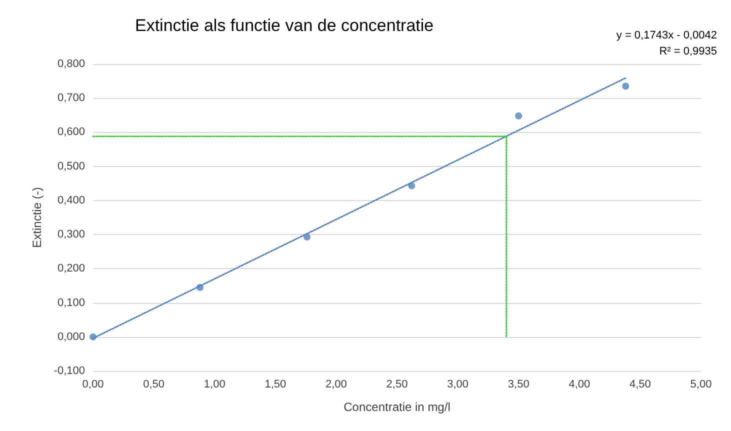 This screenshot has height=431, width=731. I want to click on y-tick-label: 0,400, so click(71, 200).